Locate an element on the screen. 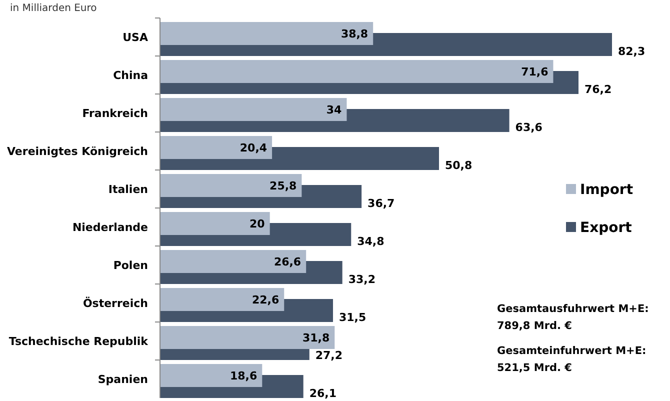  y-tick-label: Vereinigtes Königreich is located at coordinates (77, 151).